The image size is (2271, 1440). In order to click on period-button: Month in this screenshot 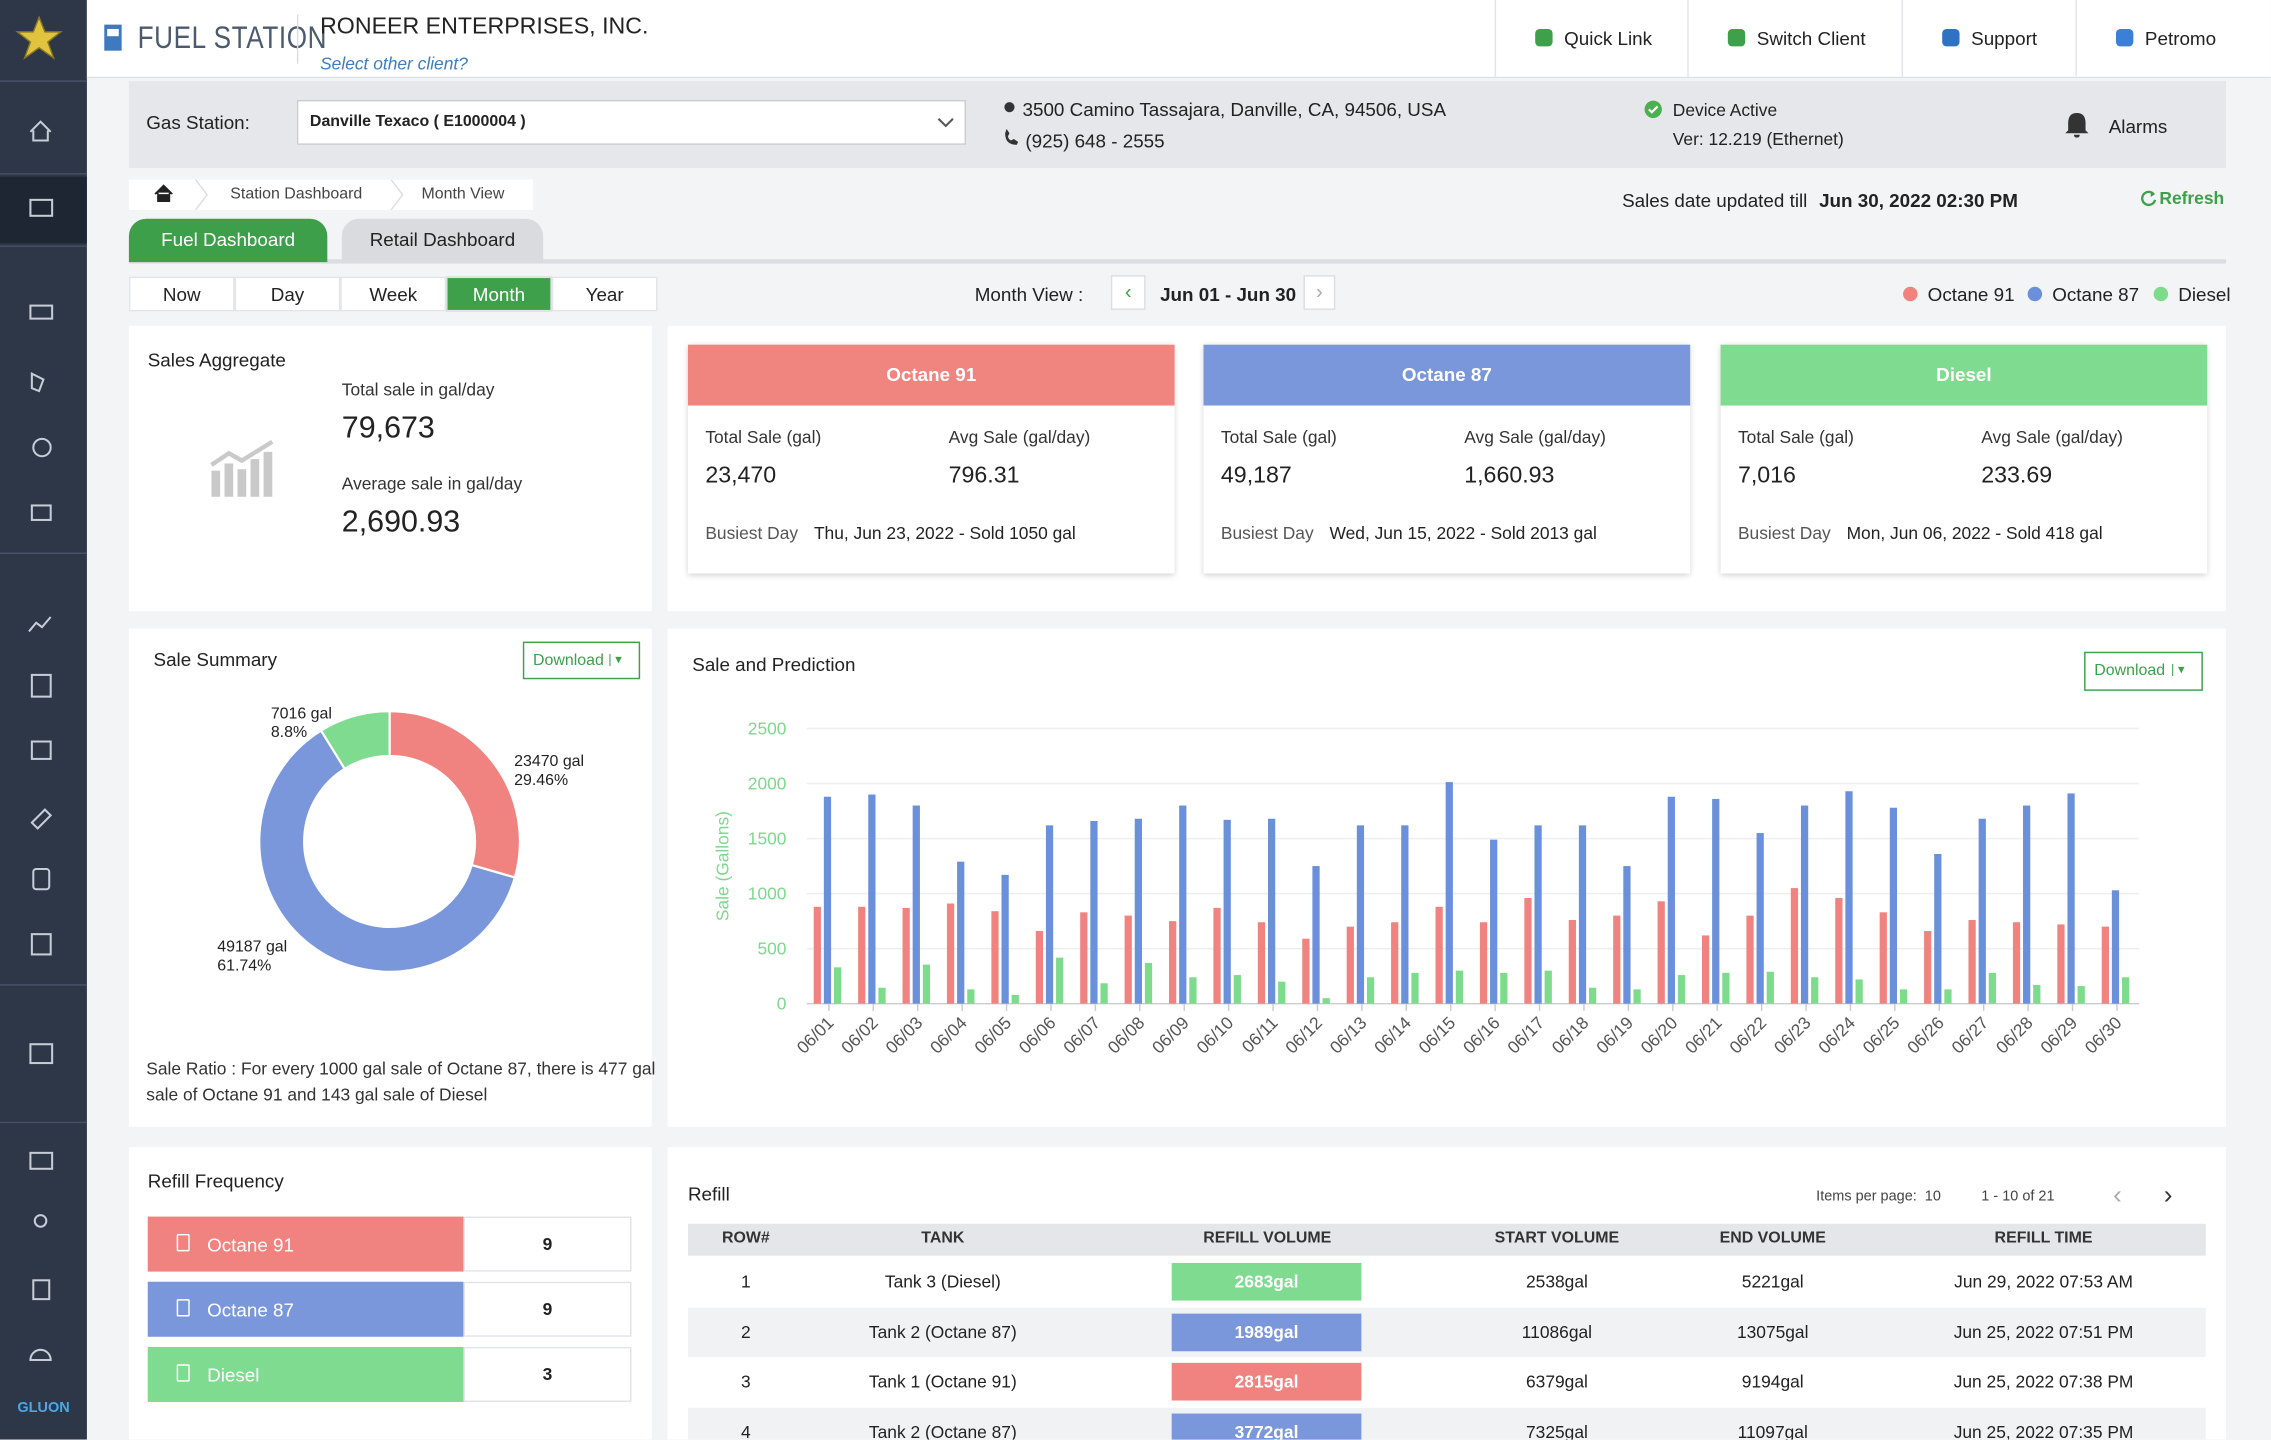, I will do `click(499, 294)`.